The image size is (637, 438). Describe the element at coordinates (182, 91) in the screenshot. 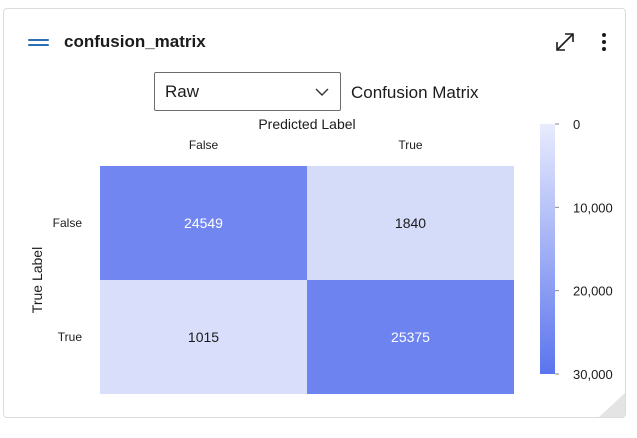

I see `dropdown-value: Raw` at that location.